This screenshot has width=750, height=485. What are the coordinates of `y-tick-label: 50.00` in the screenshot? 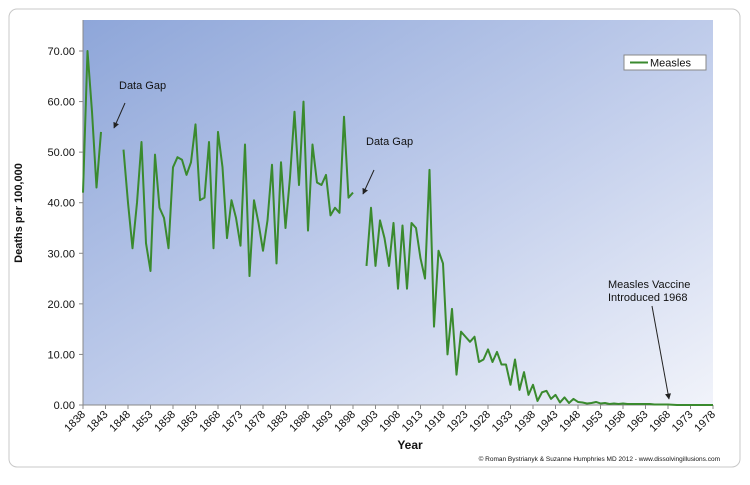 It's located at (61, 153).